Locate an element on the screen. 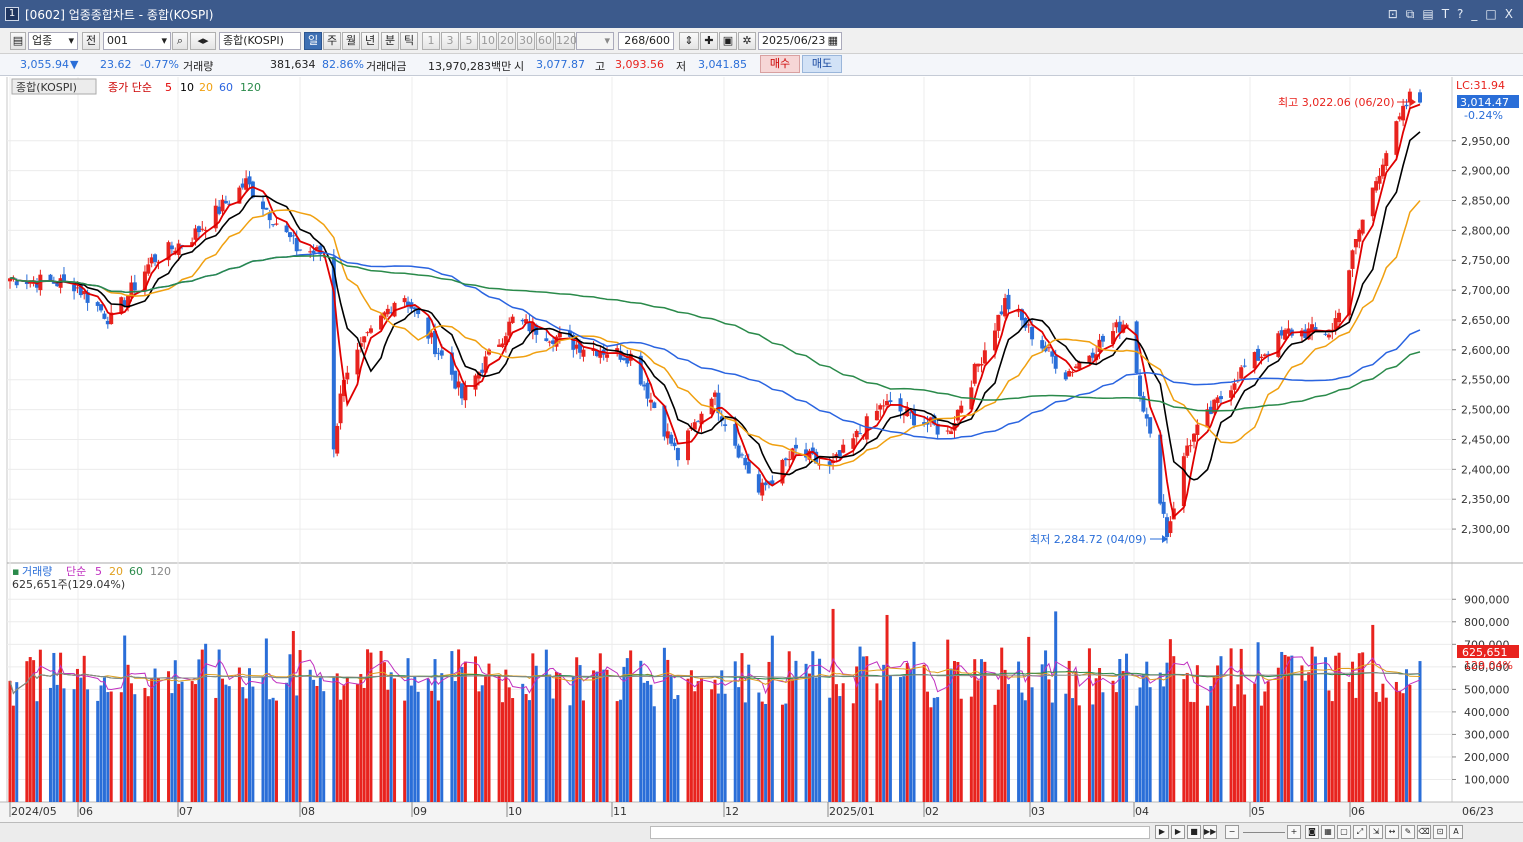 This screenshot has width=1523, height=842. type-select: 업종 ▾ is located at coordinates (53, 41).